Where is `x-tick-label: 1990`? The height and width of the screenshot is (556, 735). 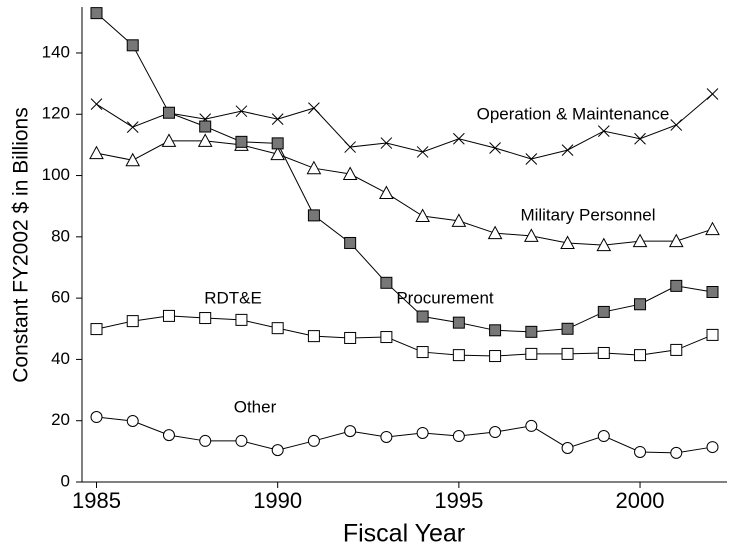
x-tick-label: 1990 is located at coordinates (277, 500).